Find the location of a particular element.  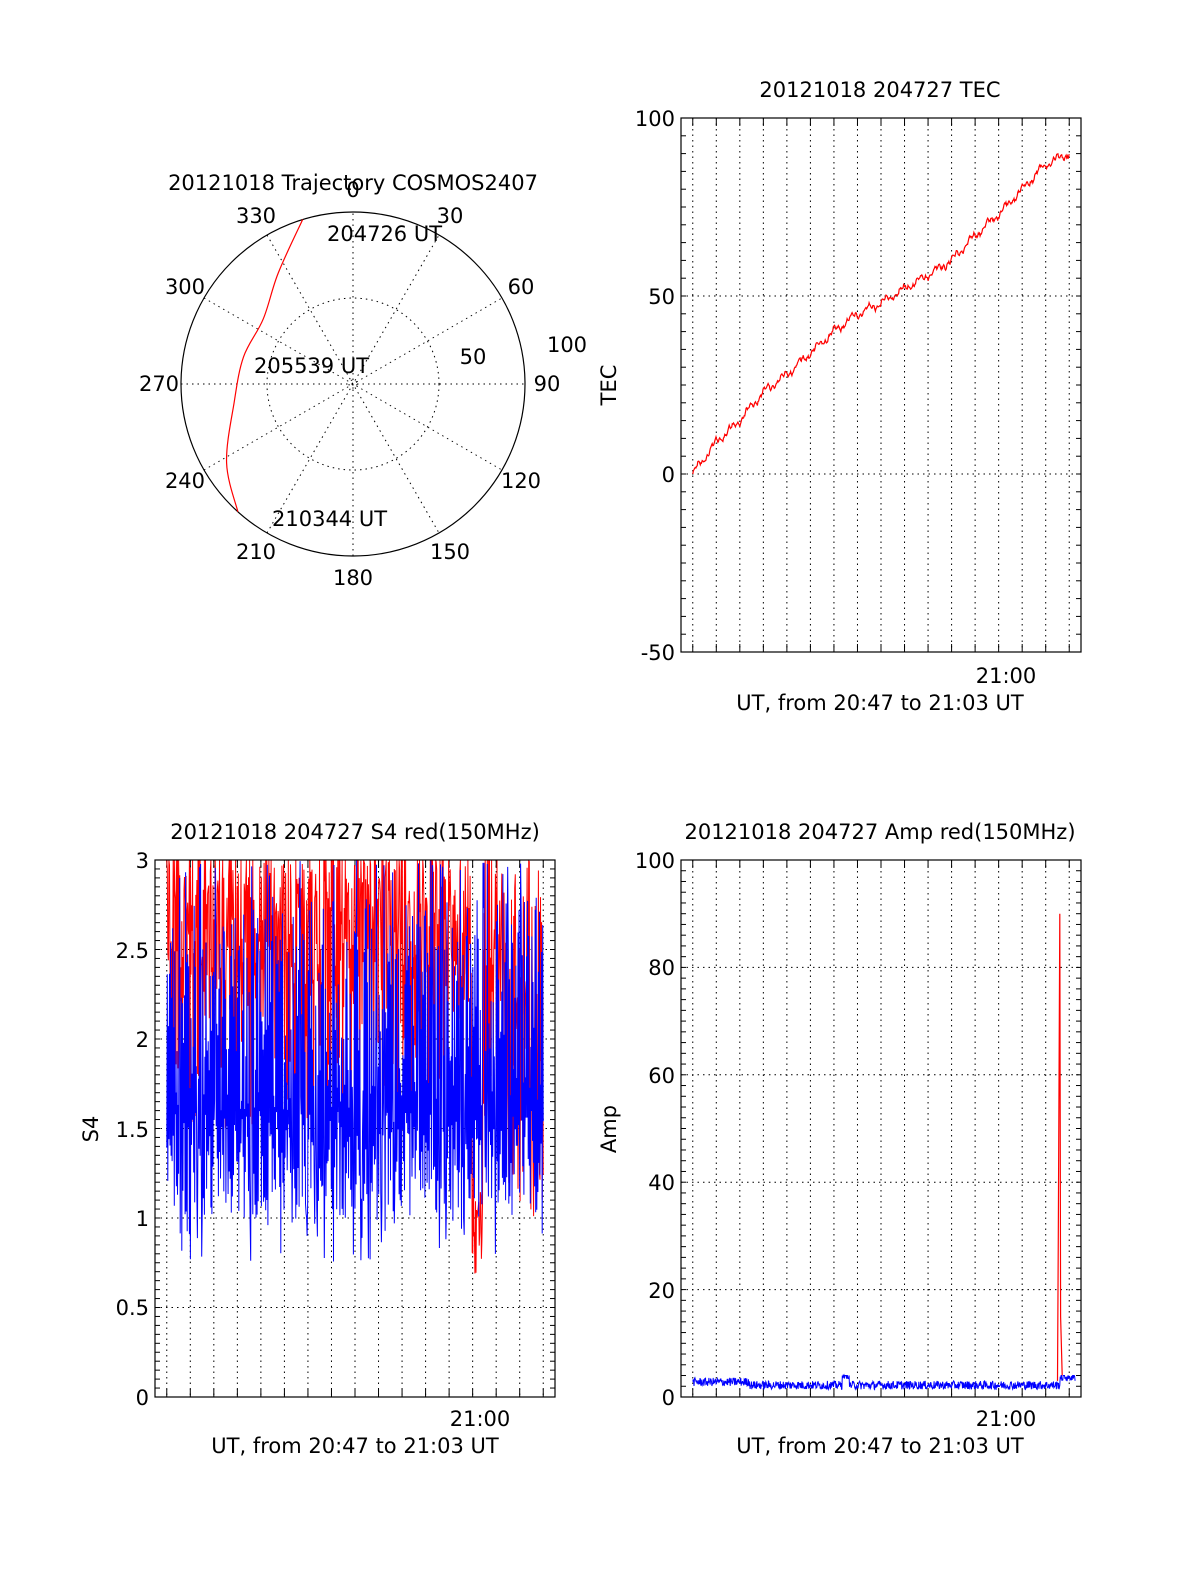

tec-grid is located at coordinates (881, 385).